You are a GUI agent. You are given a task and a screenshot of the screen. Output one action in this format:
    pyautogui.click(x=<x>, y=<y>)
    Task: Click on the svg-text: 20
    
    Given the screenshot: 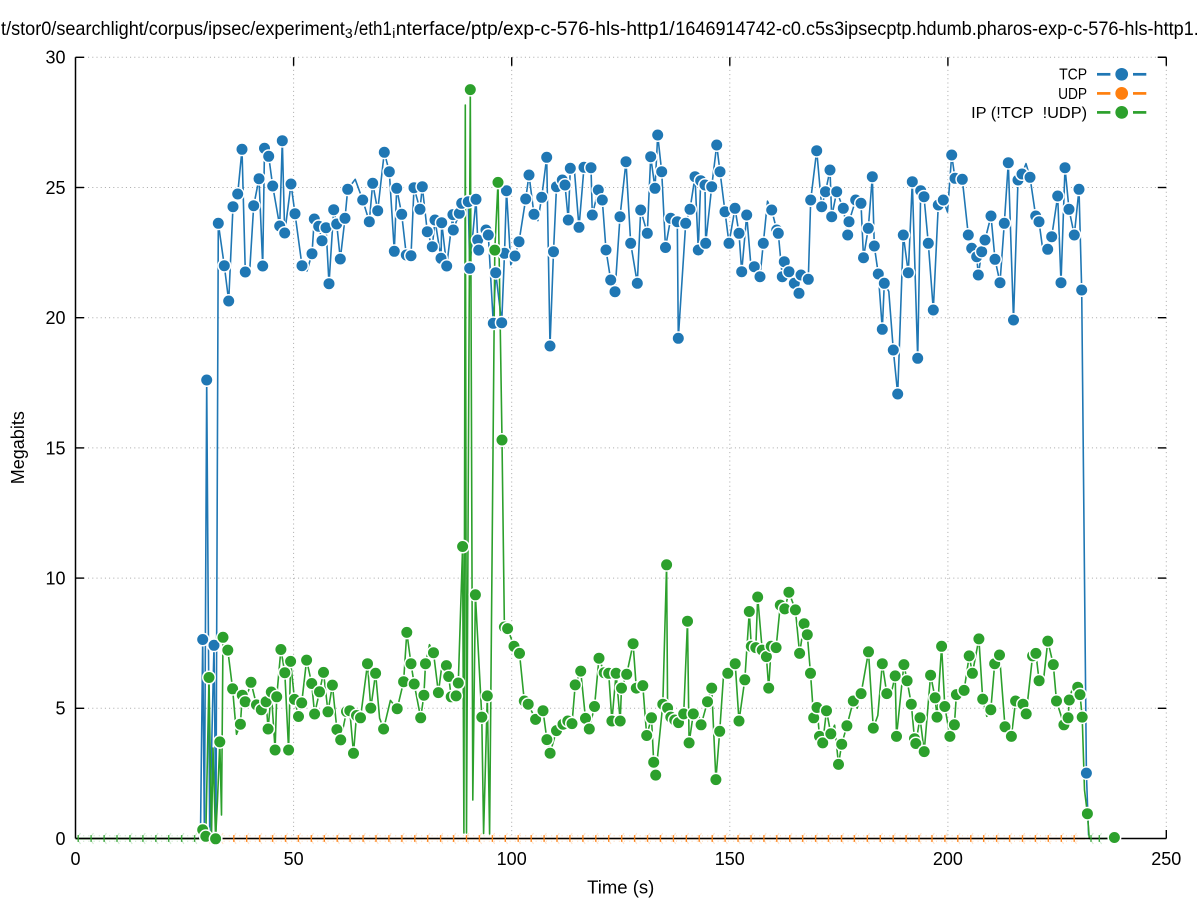 What is the action you would take?
    pyautogui.click(x=55, y=318)
    